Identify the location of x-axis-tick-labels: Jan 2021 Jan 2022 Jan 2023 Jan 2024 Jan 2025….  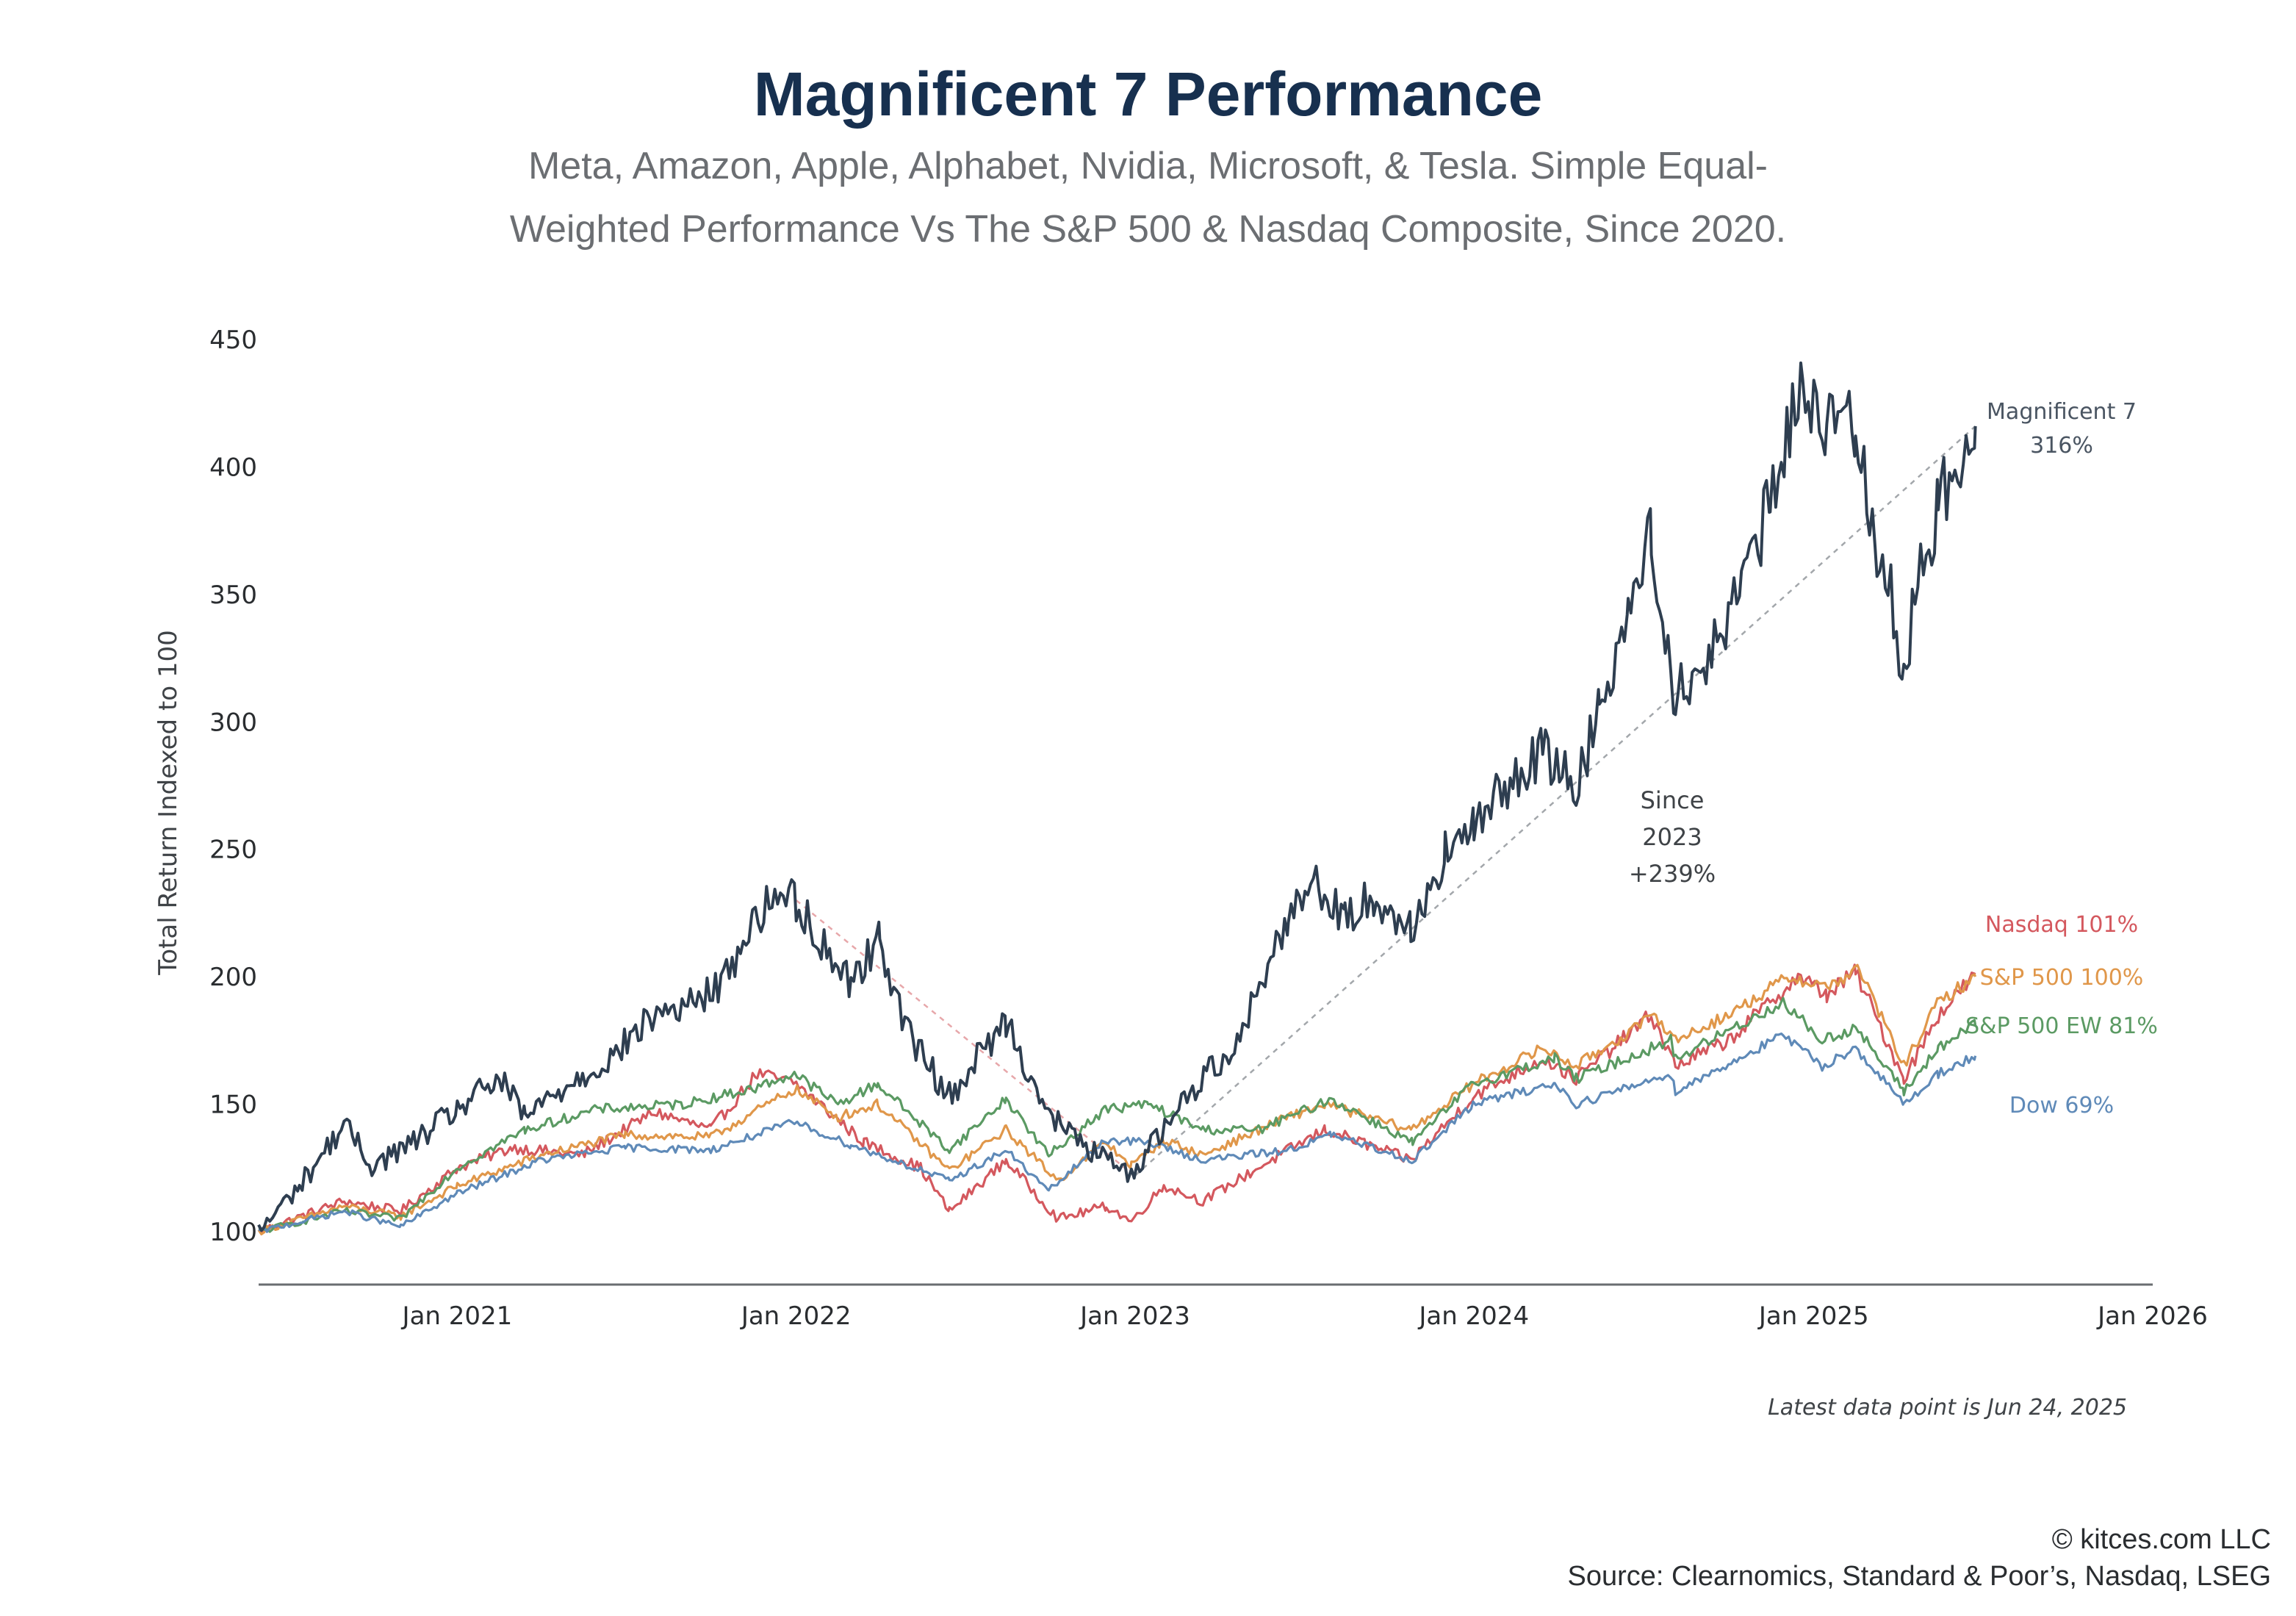
(1304, 1316).